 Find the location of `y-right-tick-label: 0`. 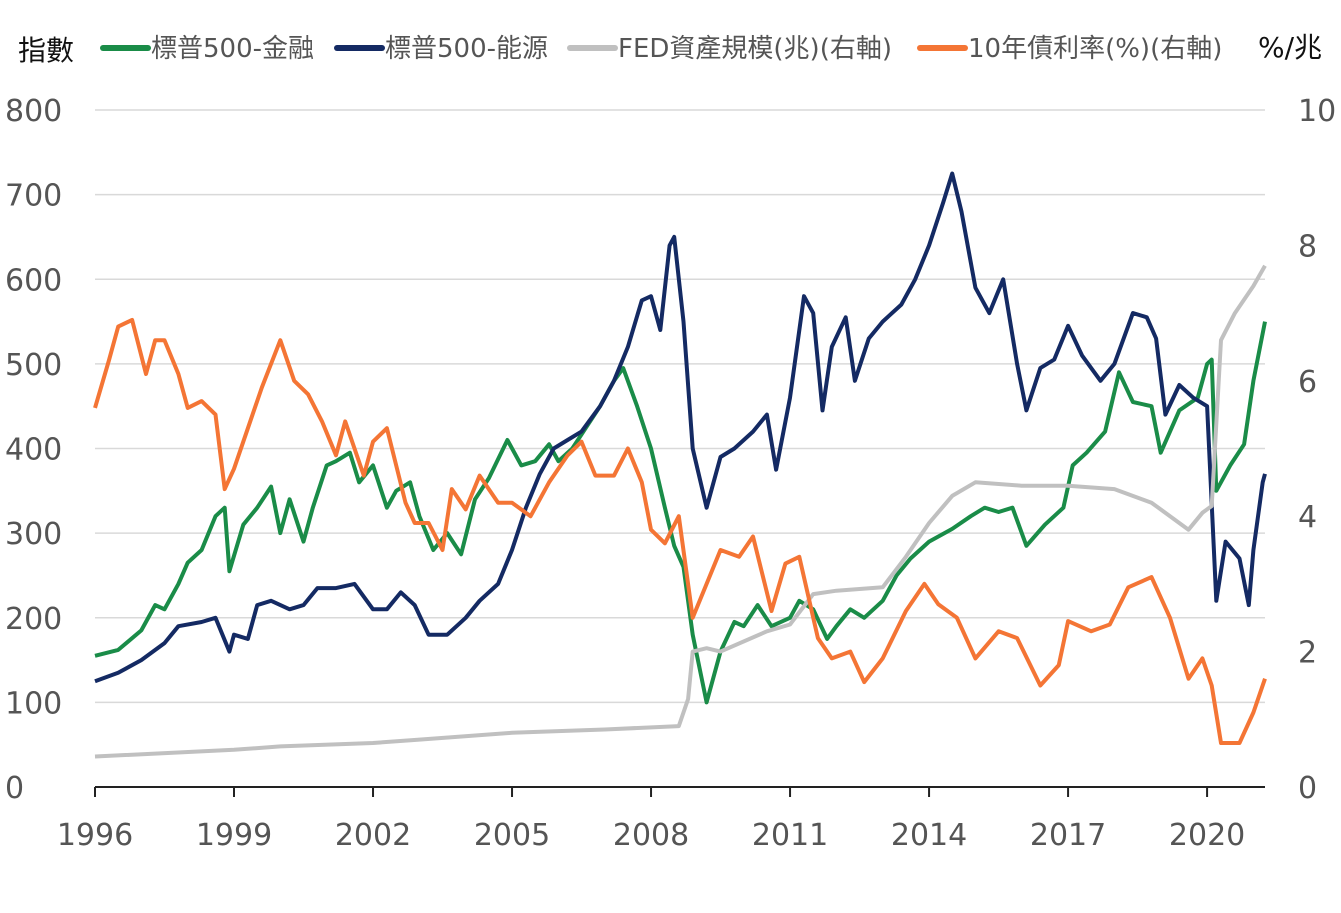

y-right-tick-label: 0 is located at coordinates (1307, 788).